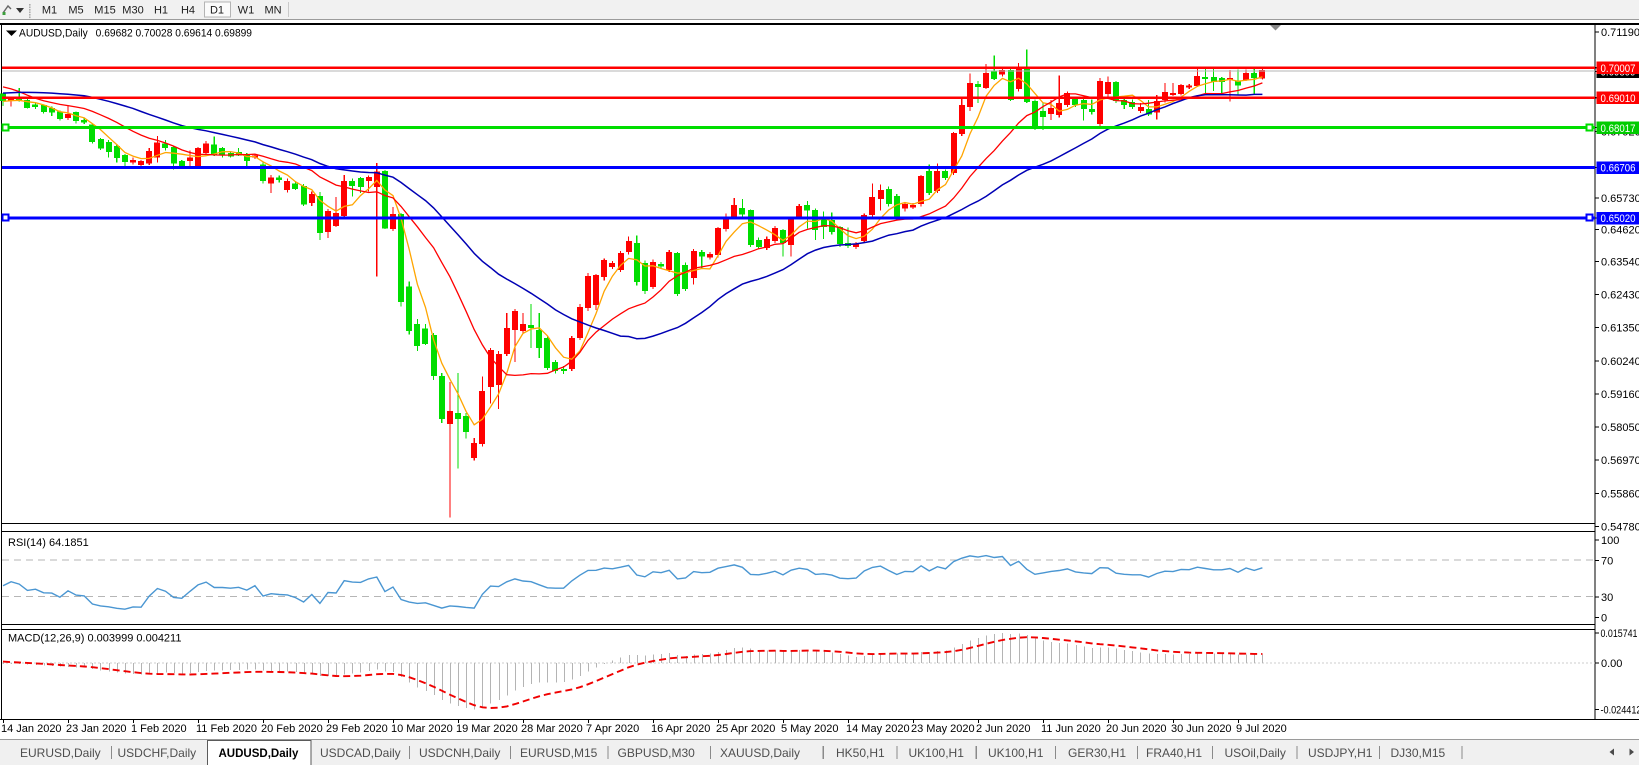  I want to click on svg-text: 0.56970, so click(1620, 461).